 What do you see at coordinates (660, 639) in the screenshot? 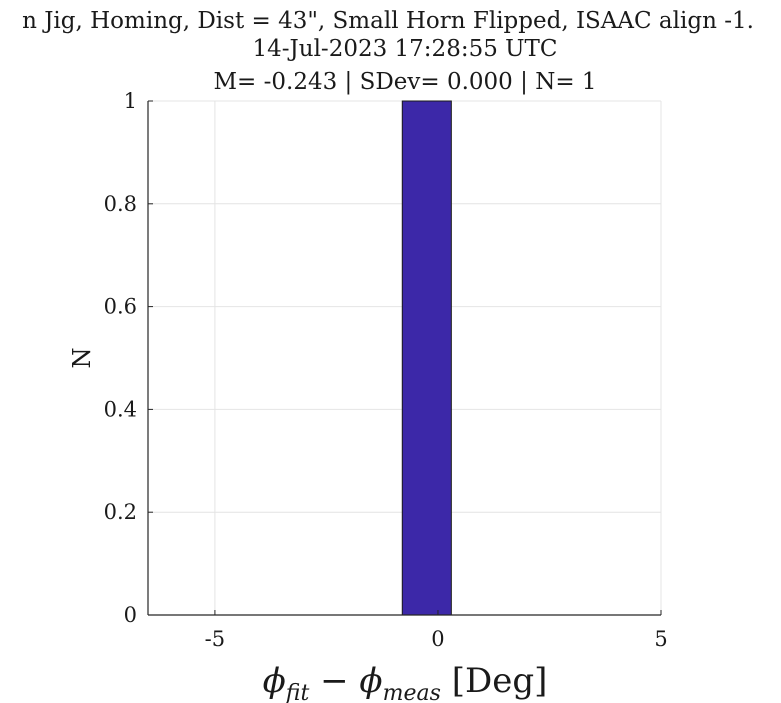
I see `x-tick-label-2: 5` at bounding box center [660, 639].